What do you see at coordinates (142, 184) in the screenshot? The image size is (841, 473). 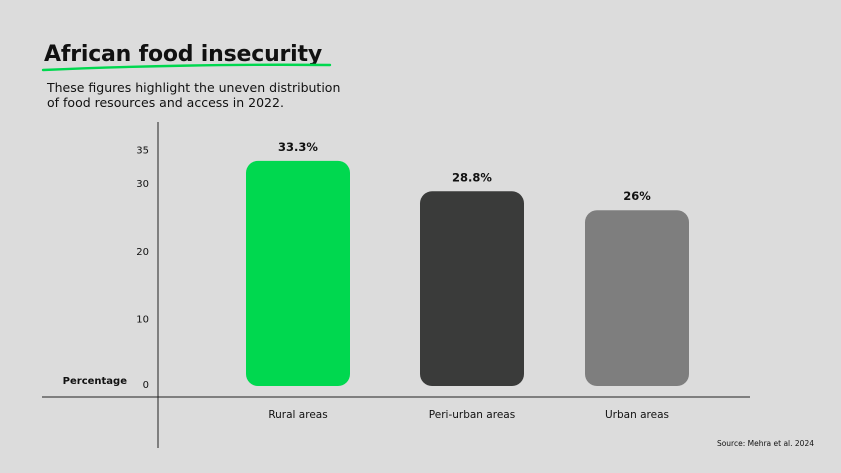 I see `y-tick-label: 30` at bounding box center [142, 184].